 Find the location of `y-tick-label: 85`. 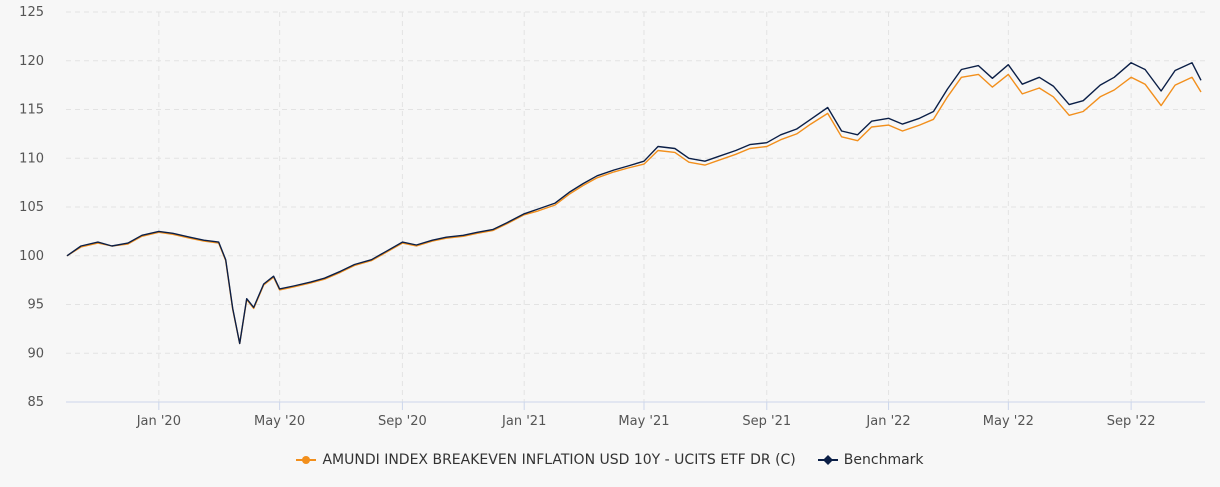

y-tick-label: 85 is located at coordinates (35, 402).